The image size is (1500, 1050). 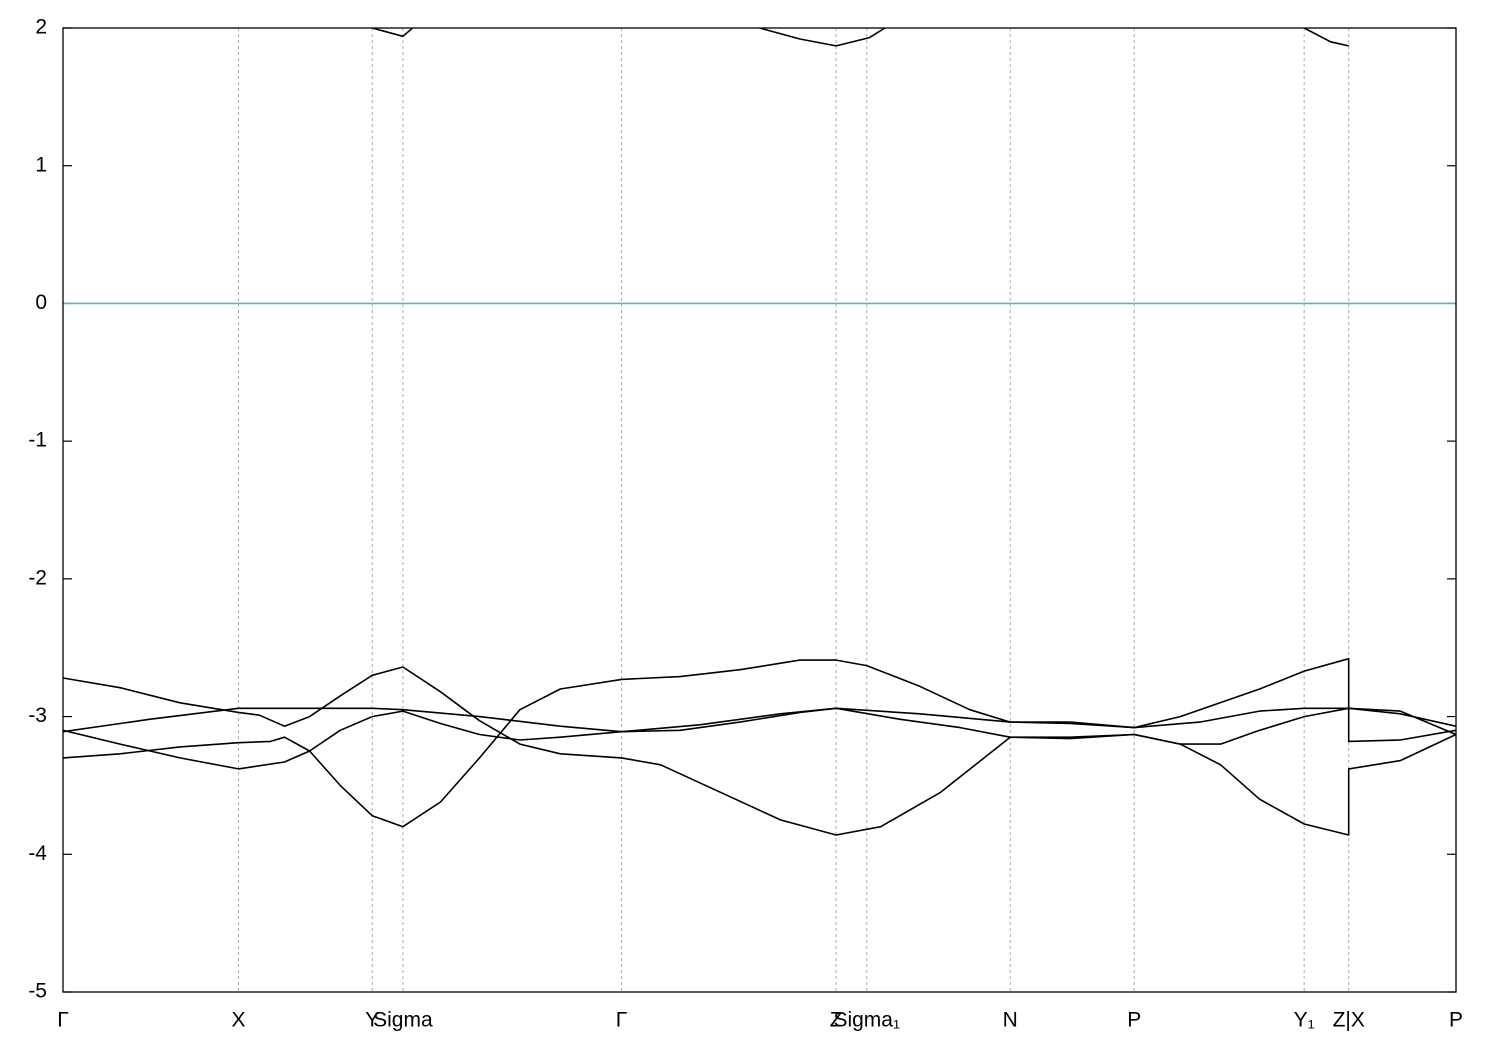 I want to click on y-tick-label: 0, so click(x=41, y=302).